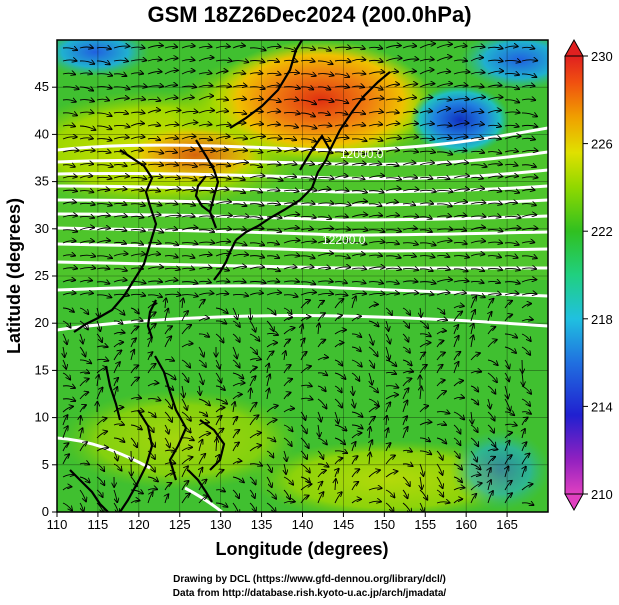 The width and height of the screenshot is (619, 605). What do you see at coordinates (602, 406) in the screenshot?
I see `colorbar-tick-label: 214` at bounding box center [602, 406].